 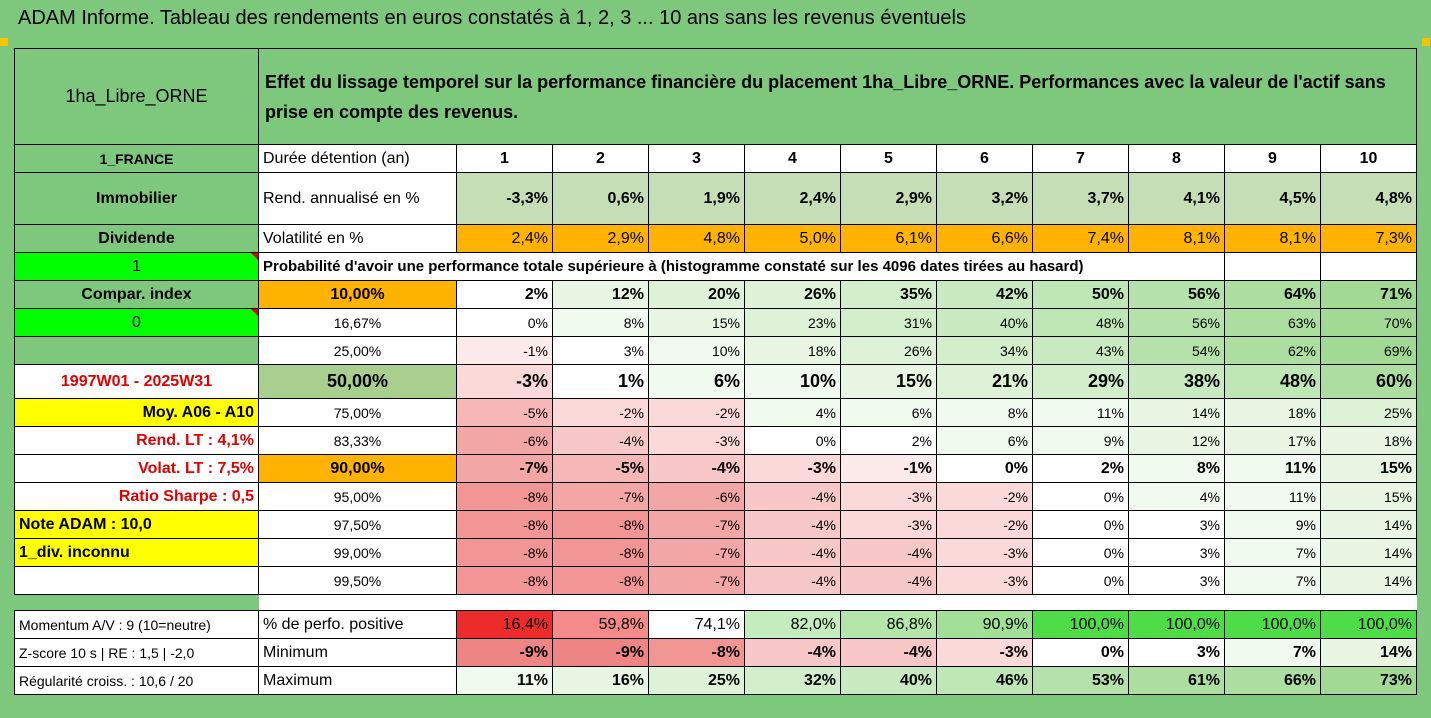 What do you see at coordinates (357, 552) in the screenshot?
I see `threshold-cell: 99,00%` at bounding box center [357, 552].